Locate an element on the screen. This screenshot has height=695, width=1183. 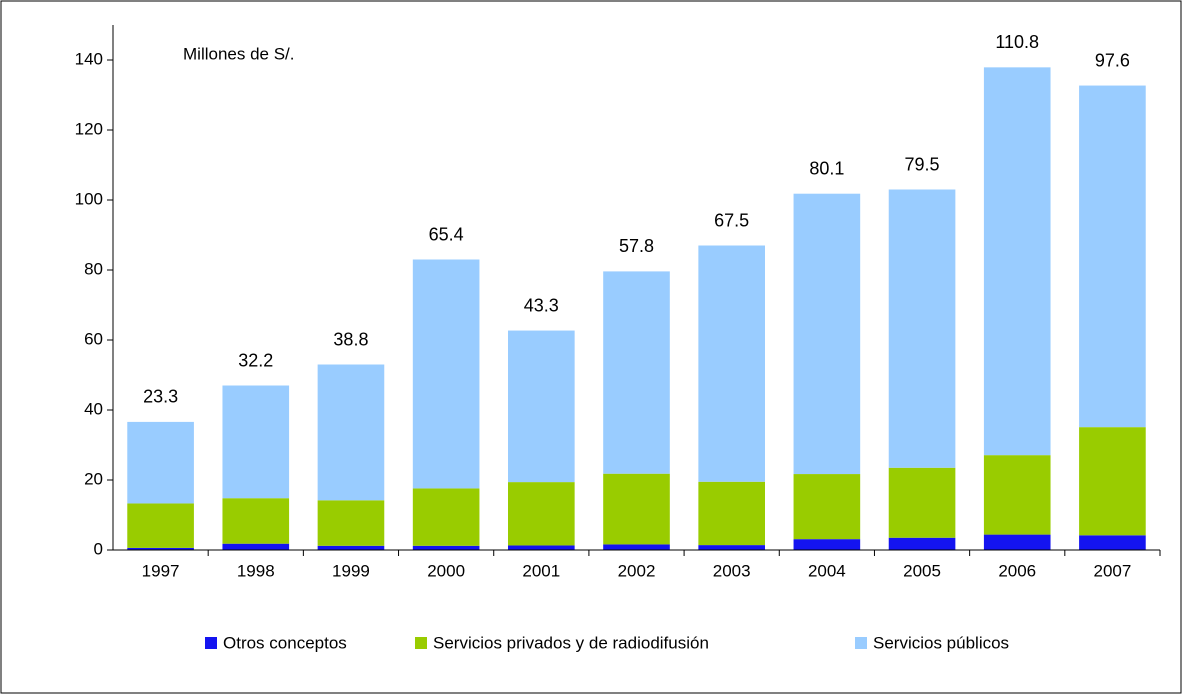
value-label: 79.5 is located at coordinates (922, 164).